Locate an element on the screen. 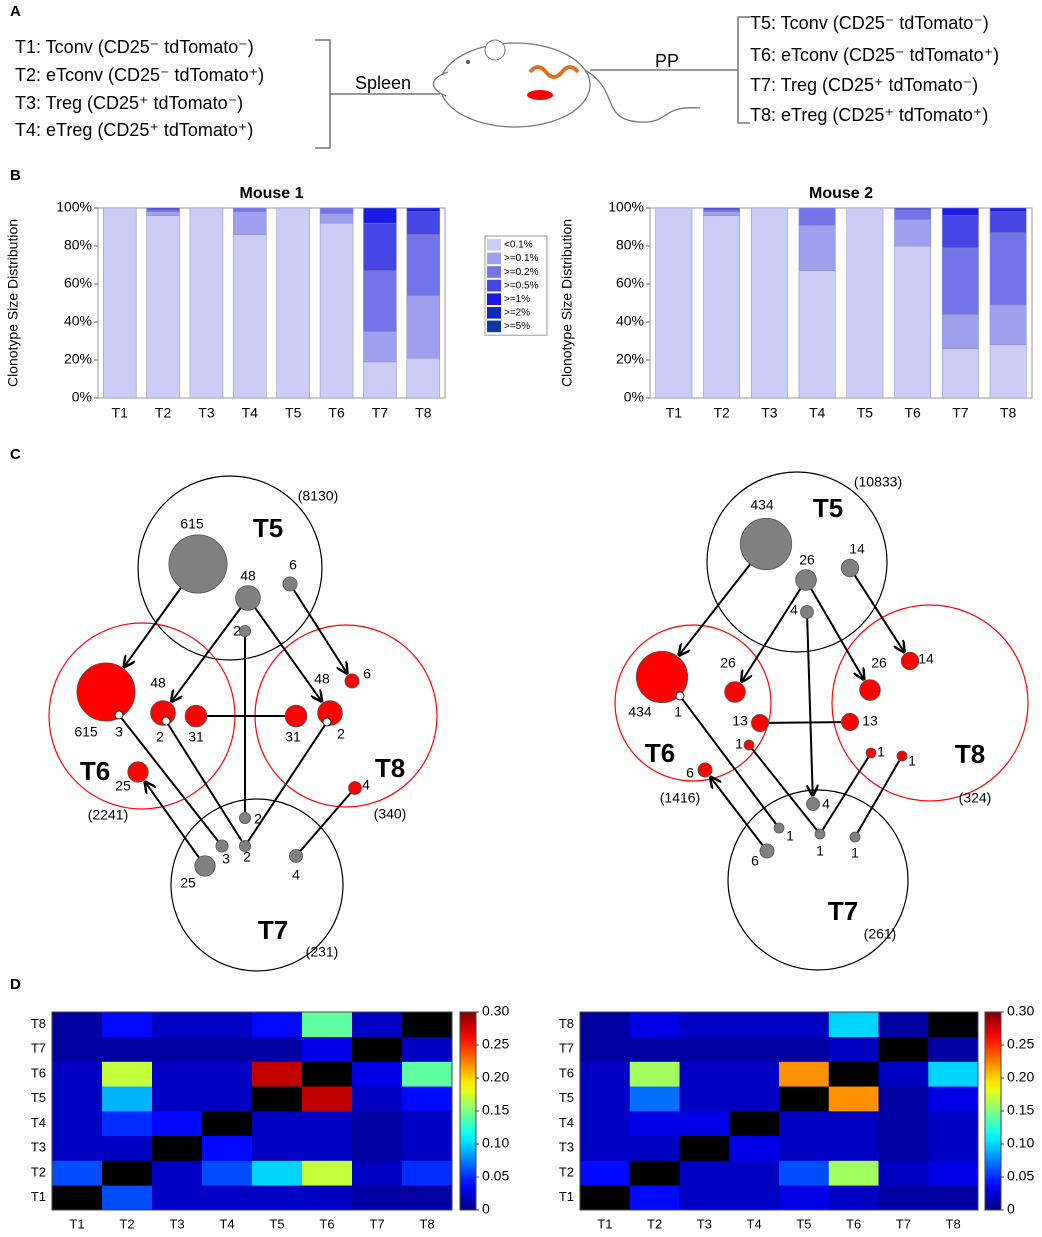 The image size is (1042, 1237). x-tick-label: T6 is located at coordinates (912, 413).